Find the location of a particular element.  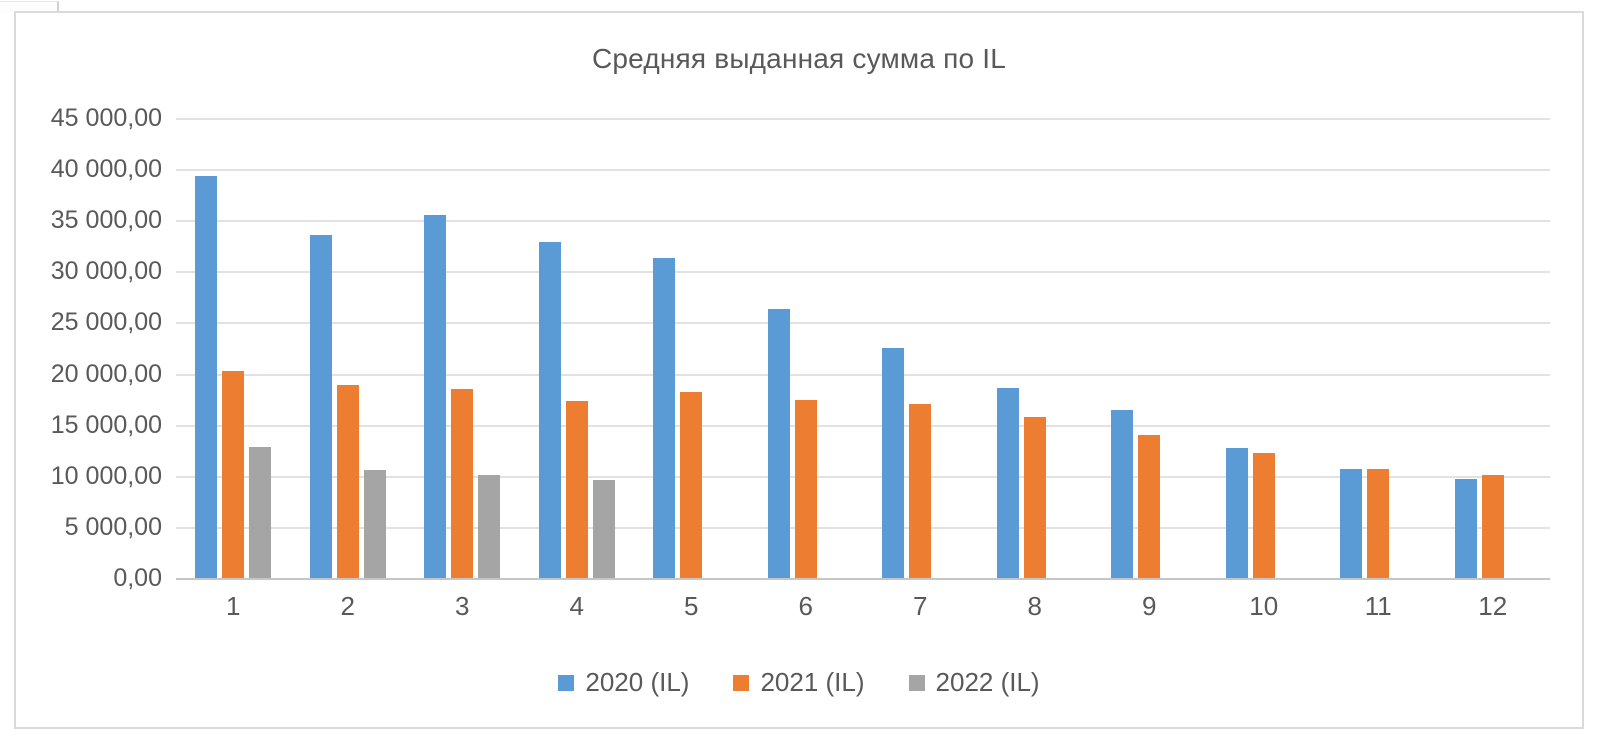

x-axis-tick-label-11: 11 is located at coordinates (1378, 606).